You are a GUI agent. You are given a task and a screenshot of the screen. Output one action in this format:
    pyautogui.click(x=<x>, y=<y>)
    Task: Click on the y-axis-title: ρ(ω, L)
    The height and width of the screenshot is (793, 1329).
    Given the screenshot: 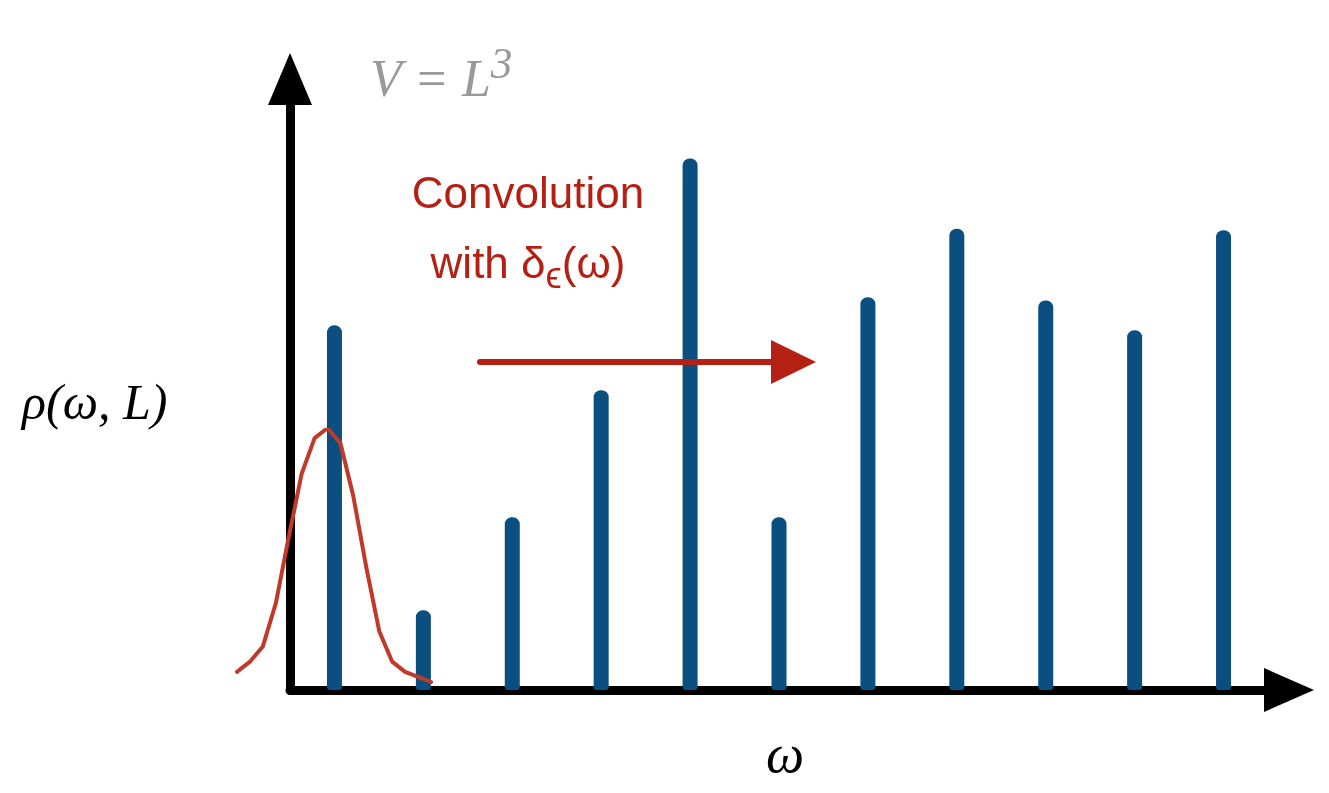 What is the action you would take?
    pyautogui.click(x=95, y=402)
    